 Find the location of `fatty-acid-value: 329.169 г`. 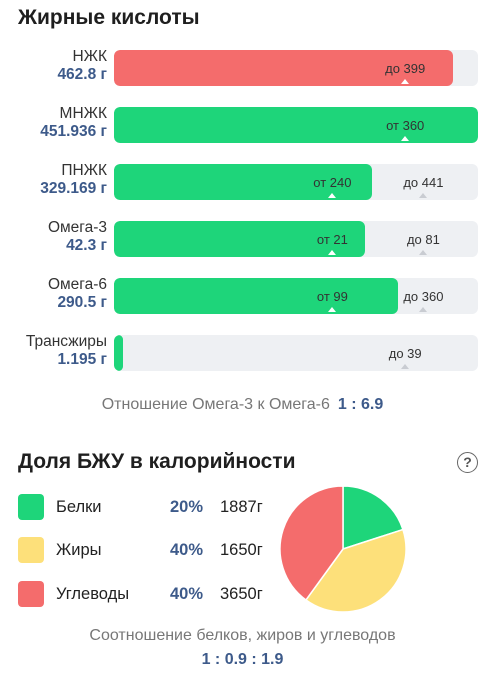

fatty-acid-value: 329.169 г is located at coordinates (73, 188).